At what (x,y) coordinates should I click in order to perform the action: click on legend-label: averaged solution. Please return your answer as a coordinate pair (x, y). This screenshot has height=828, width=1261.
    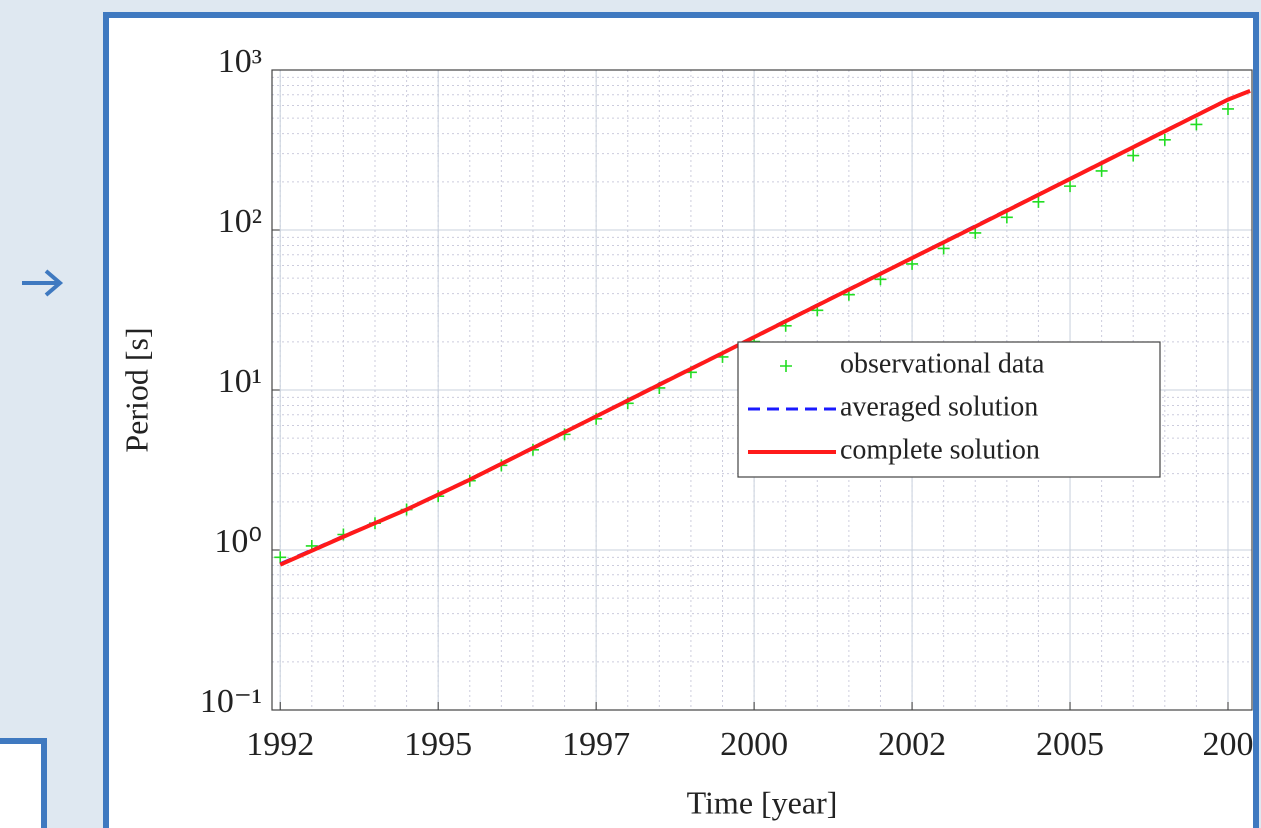
    Looking at the image, I should click on (939, 406).